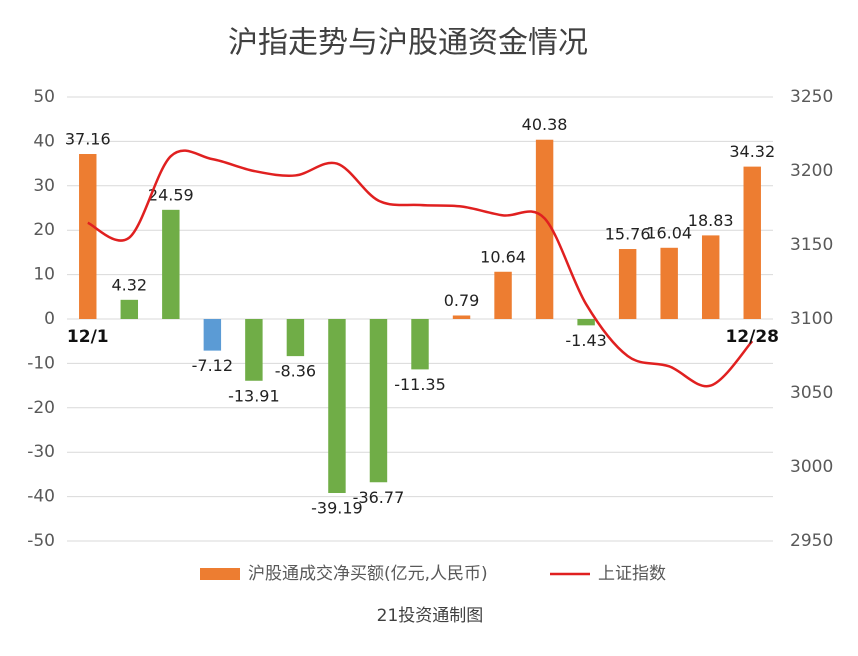 This screenshot has height=656, width=858. Describe the element at coordinates (811, 97) in the screenshot. I see `y2-tick-label: 3250` at that location.